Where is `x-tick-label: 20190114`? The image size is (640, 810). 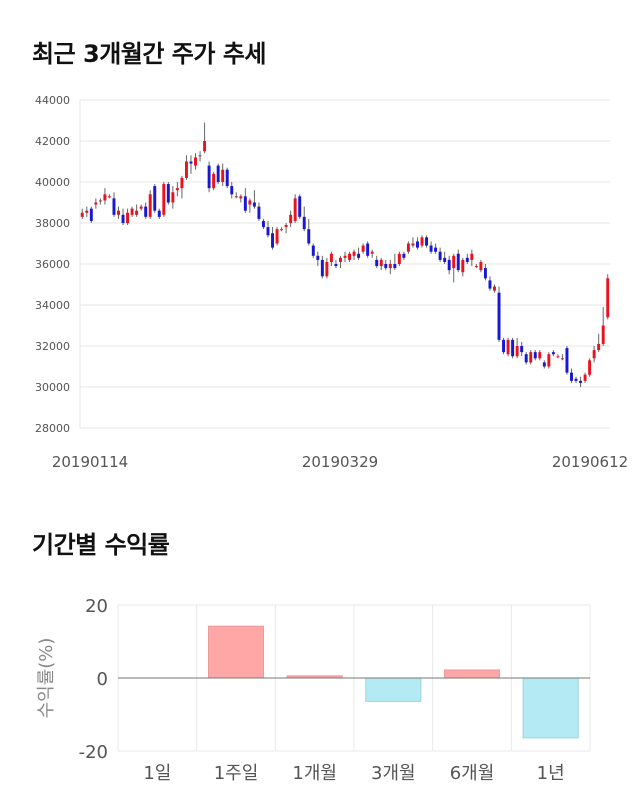 x-tick-label: 20190114 is located at coordinates (90, 462).